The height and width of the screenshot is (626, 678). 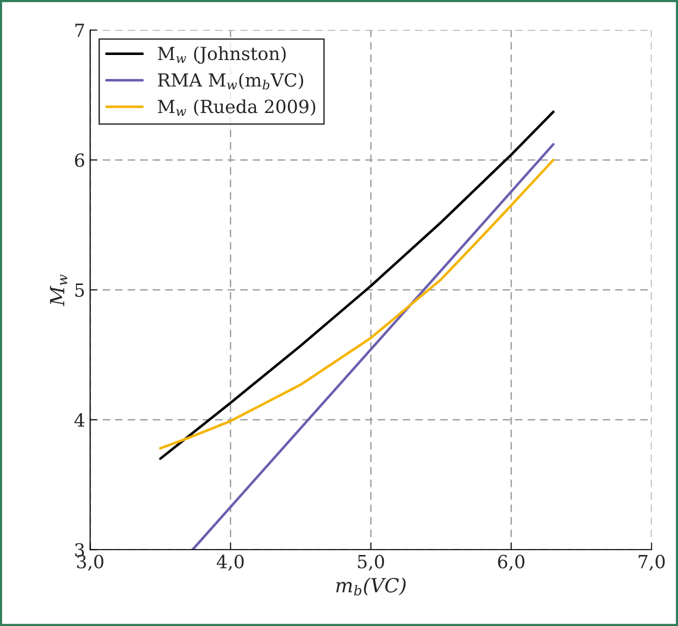 What do you see at coordinates (79, 290) in the screenshot?
I see `y-tick-label: 5` at bounding box center [79, 290].